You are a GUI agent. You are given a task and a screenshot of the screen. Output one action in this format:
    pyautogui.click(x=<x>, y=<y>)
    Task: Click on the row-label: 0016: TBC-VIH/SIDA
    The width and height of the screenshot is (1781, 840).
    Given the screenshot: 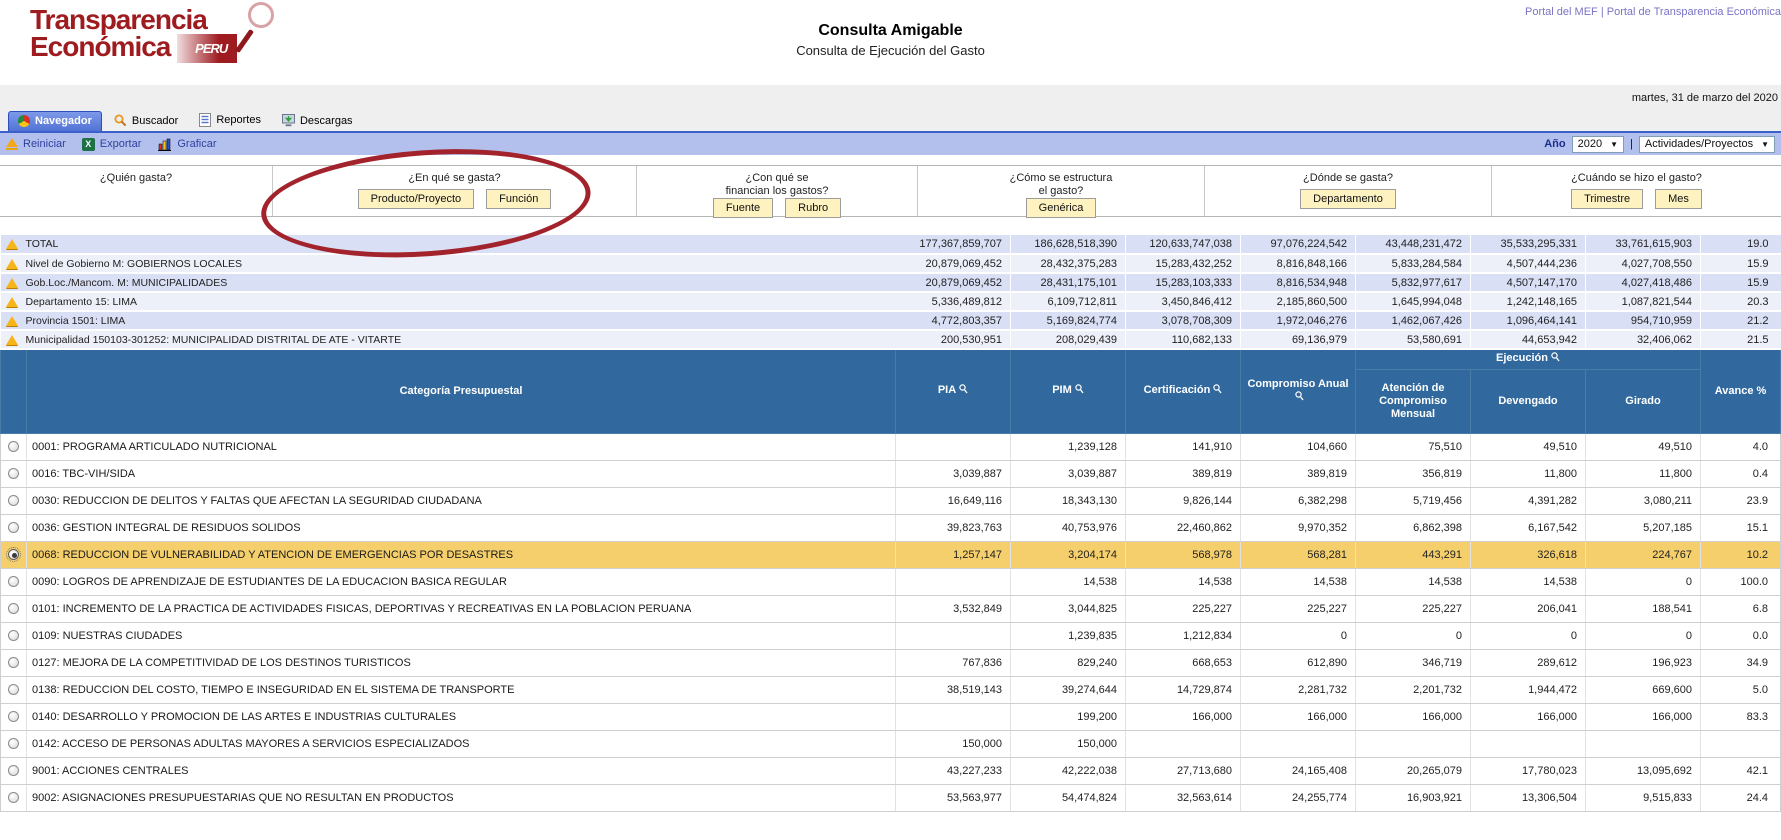 What is the action you would take?
    pyautogui.click(x=461, y=474)
    